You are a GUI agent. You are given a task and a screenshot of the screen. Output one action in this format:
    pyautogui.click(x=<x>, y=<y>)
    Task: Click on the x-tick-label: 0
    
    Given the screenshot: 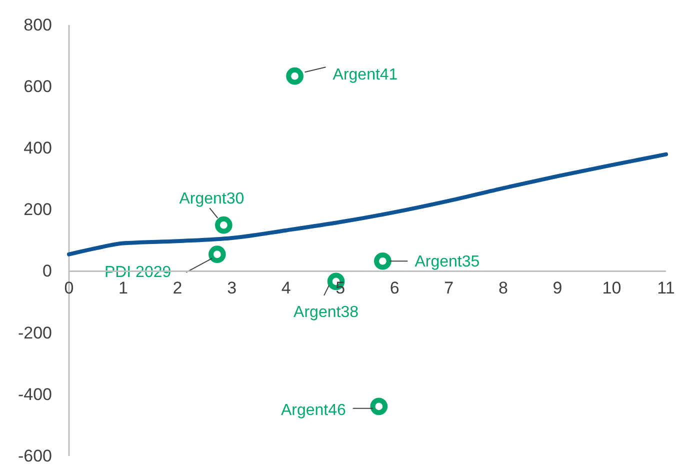 What is the action you would take?
    pyautogui.click(x=69, y=288)
    